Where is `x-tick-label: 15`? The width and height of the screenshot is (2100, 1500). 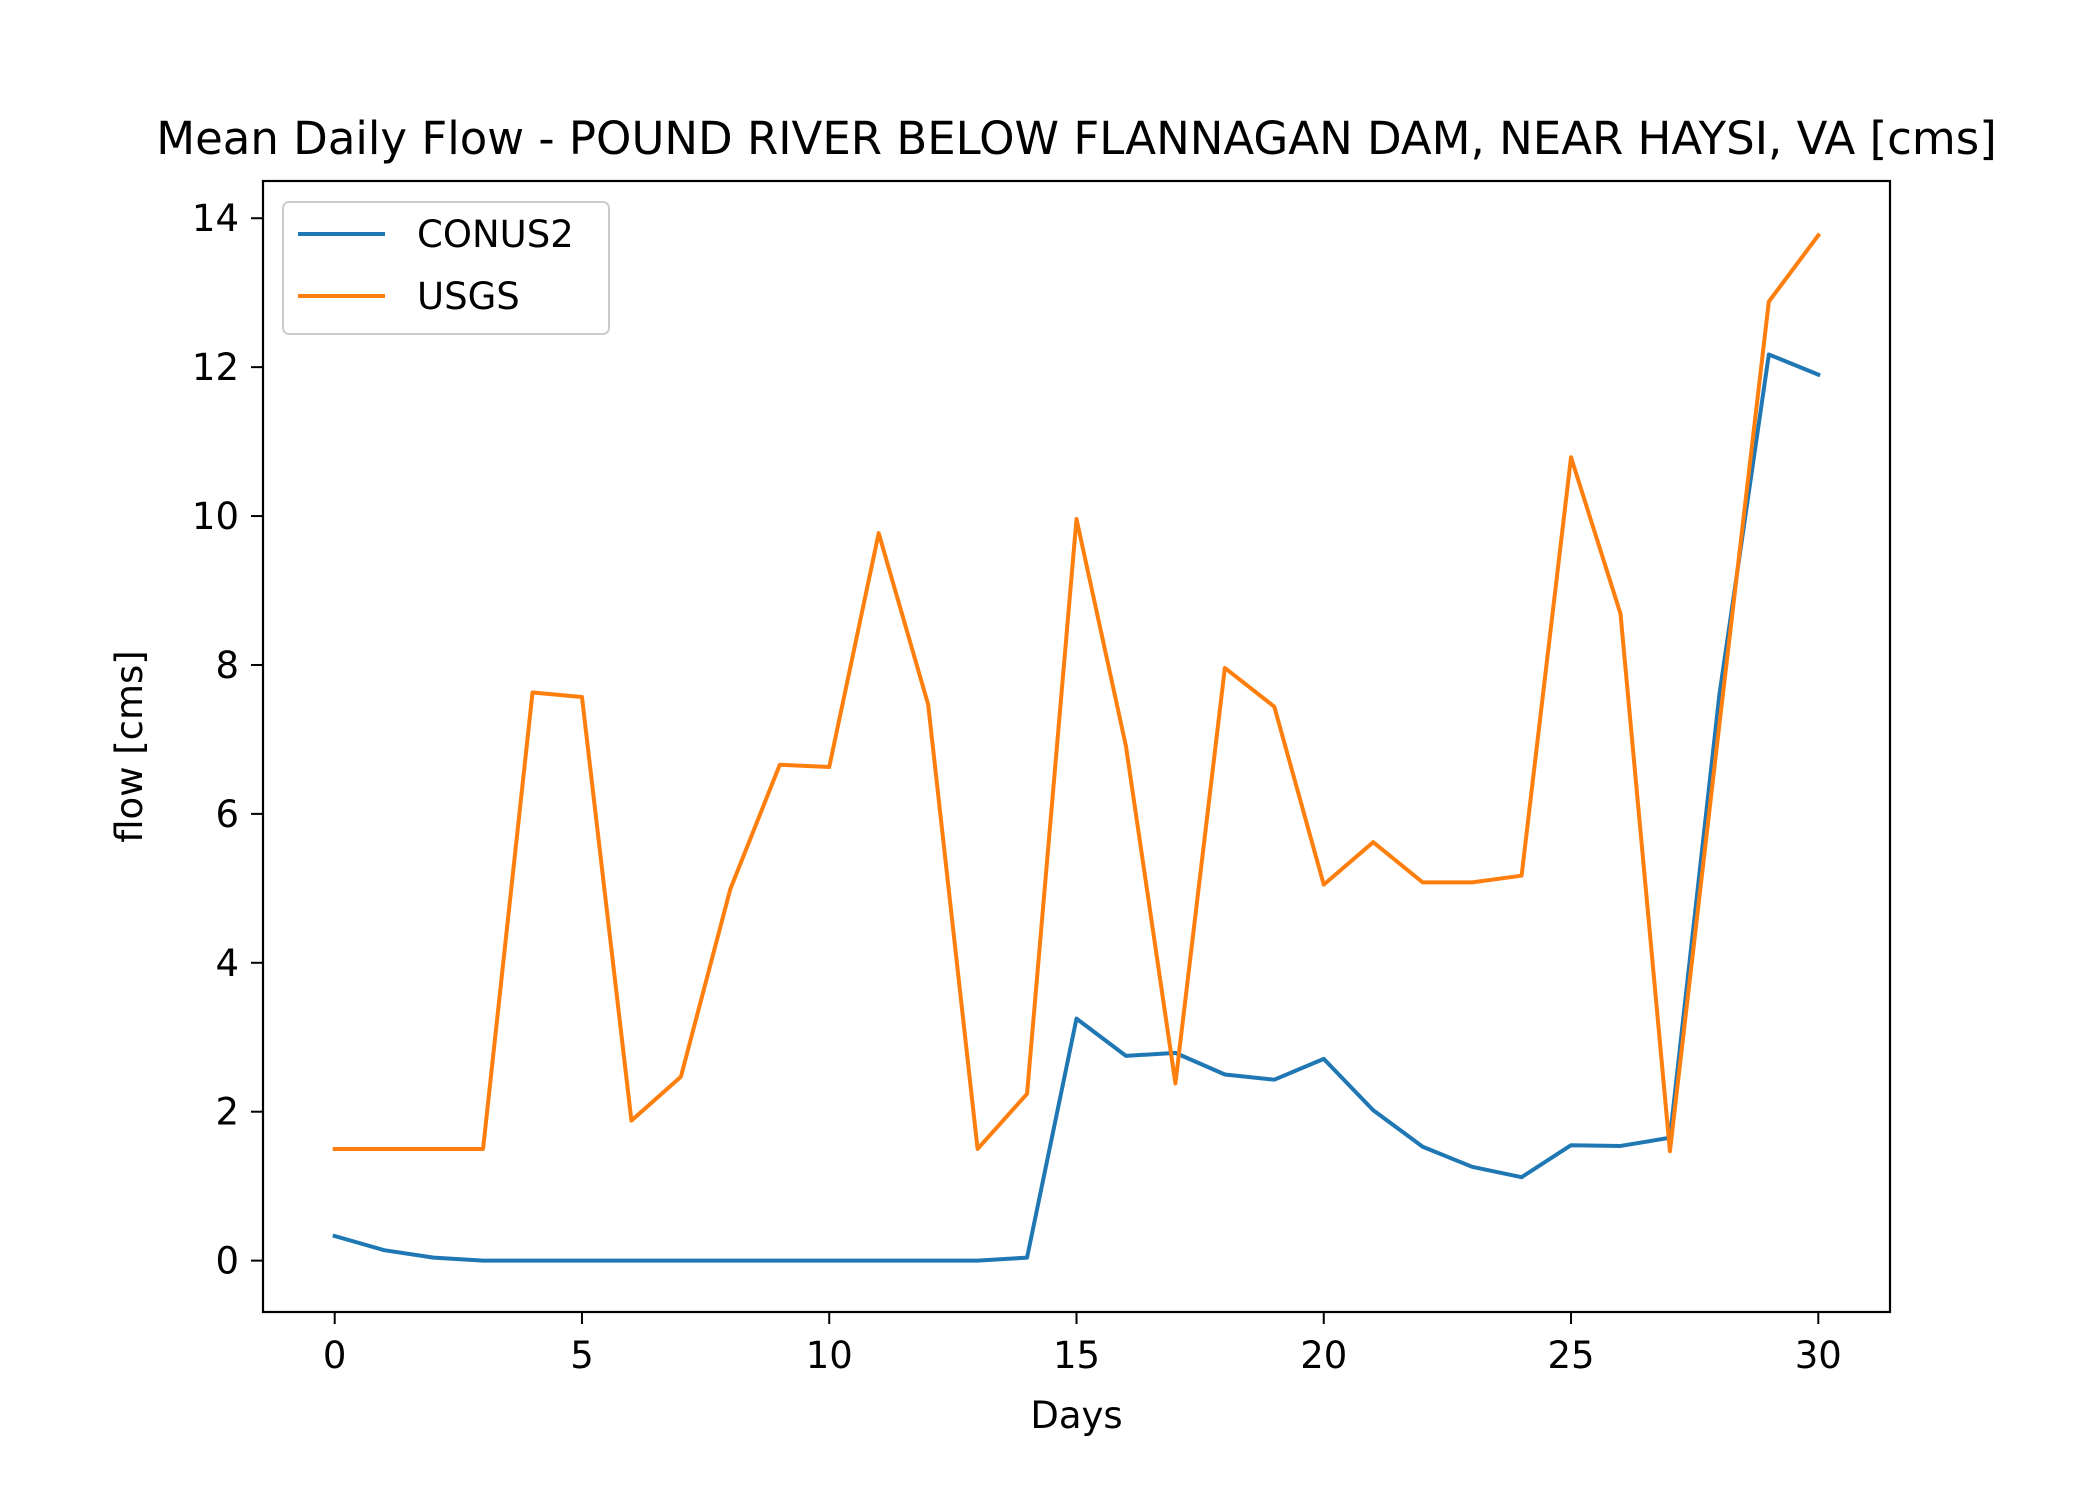
x-tick-label: 15 is located at coordinates (1076, 1355).